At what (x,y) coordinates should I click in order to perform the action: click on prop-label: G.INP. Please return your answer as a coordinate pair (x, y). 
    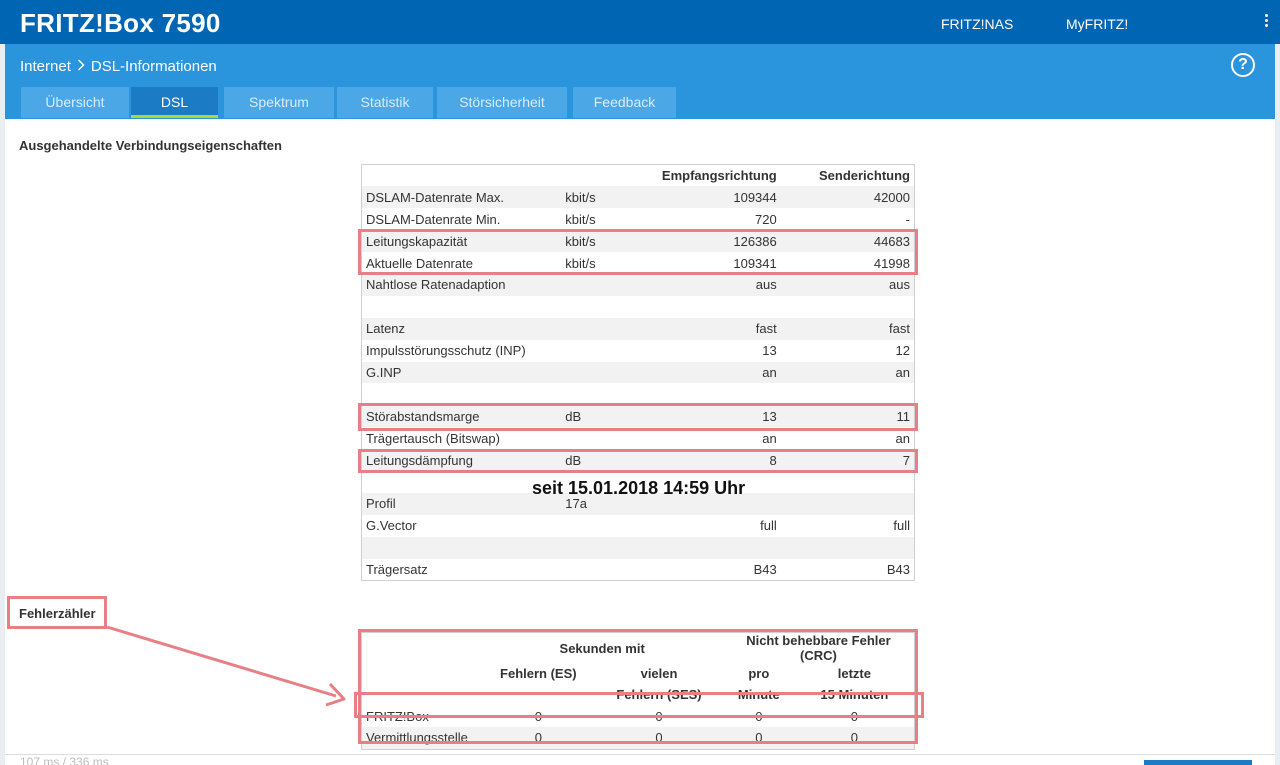
    Looking at the image, I should click on (461, 372).